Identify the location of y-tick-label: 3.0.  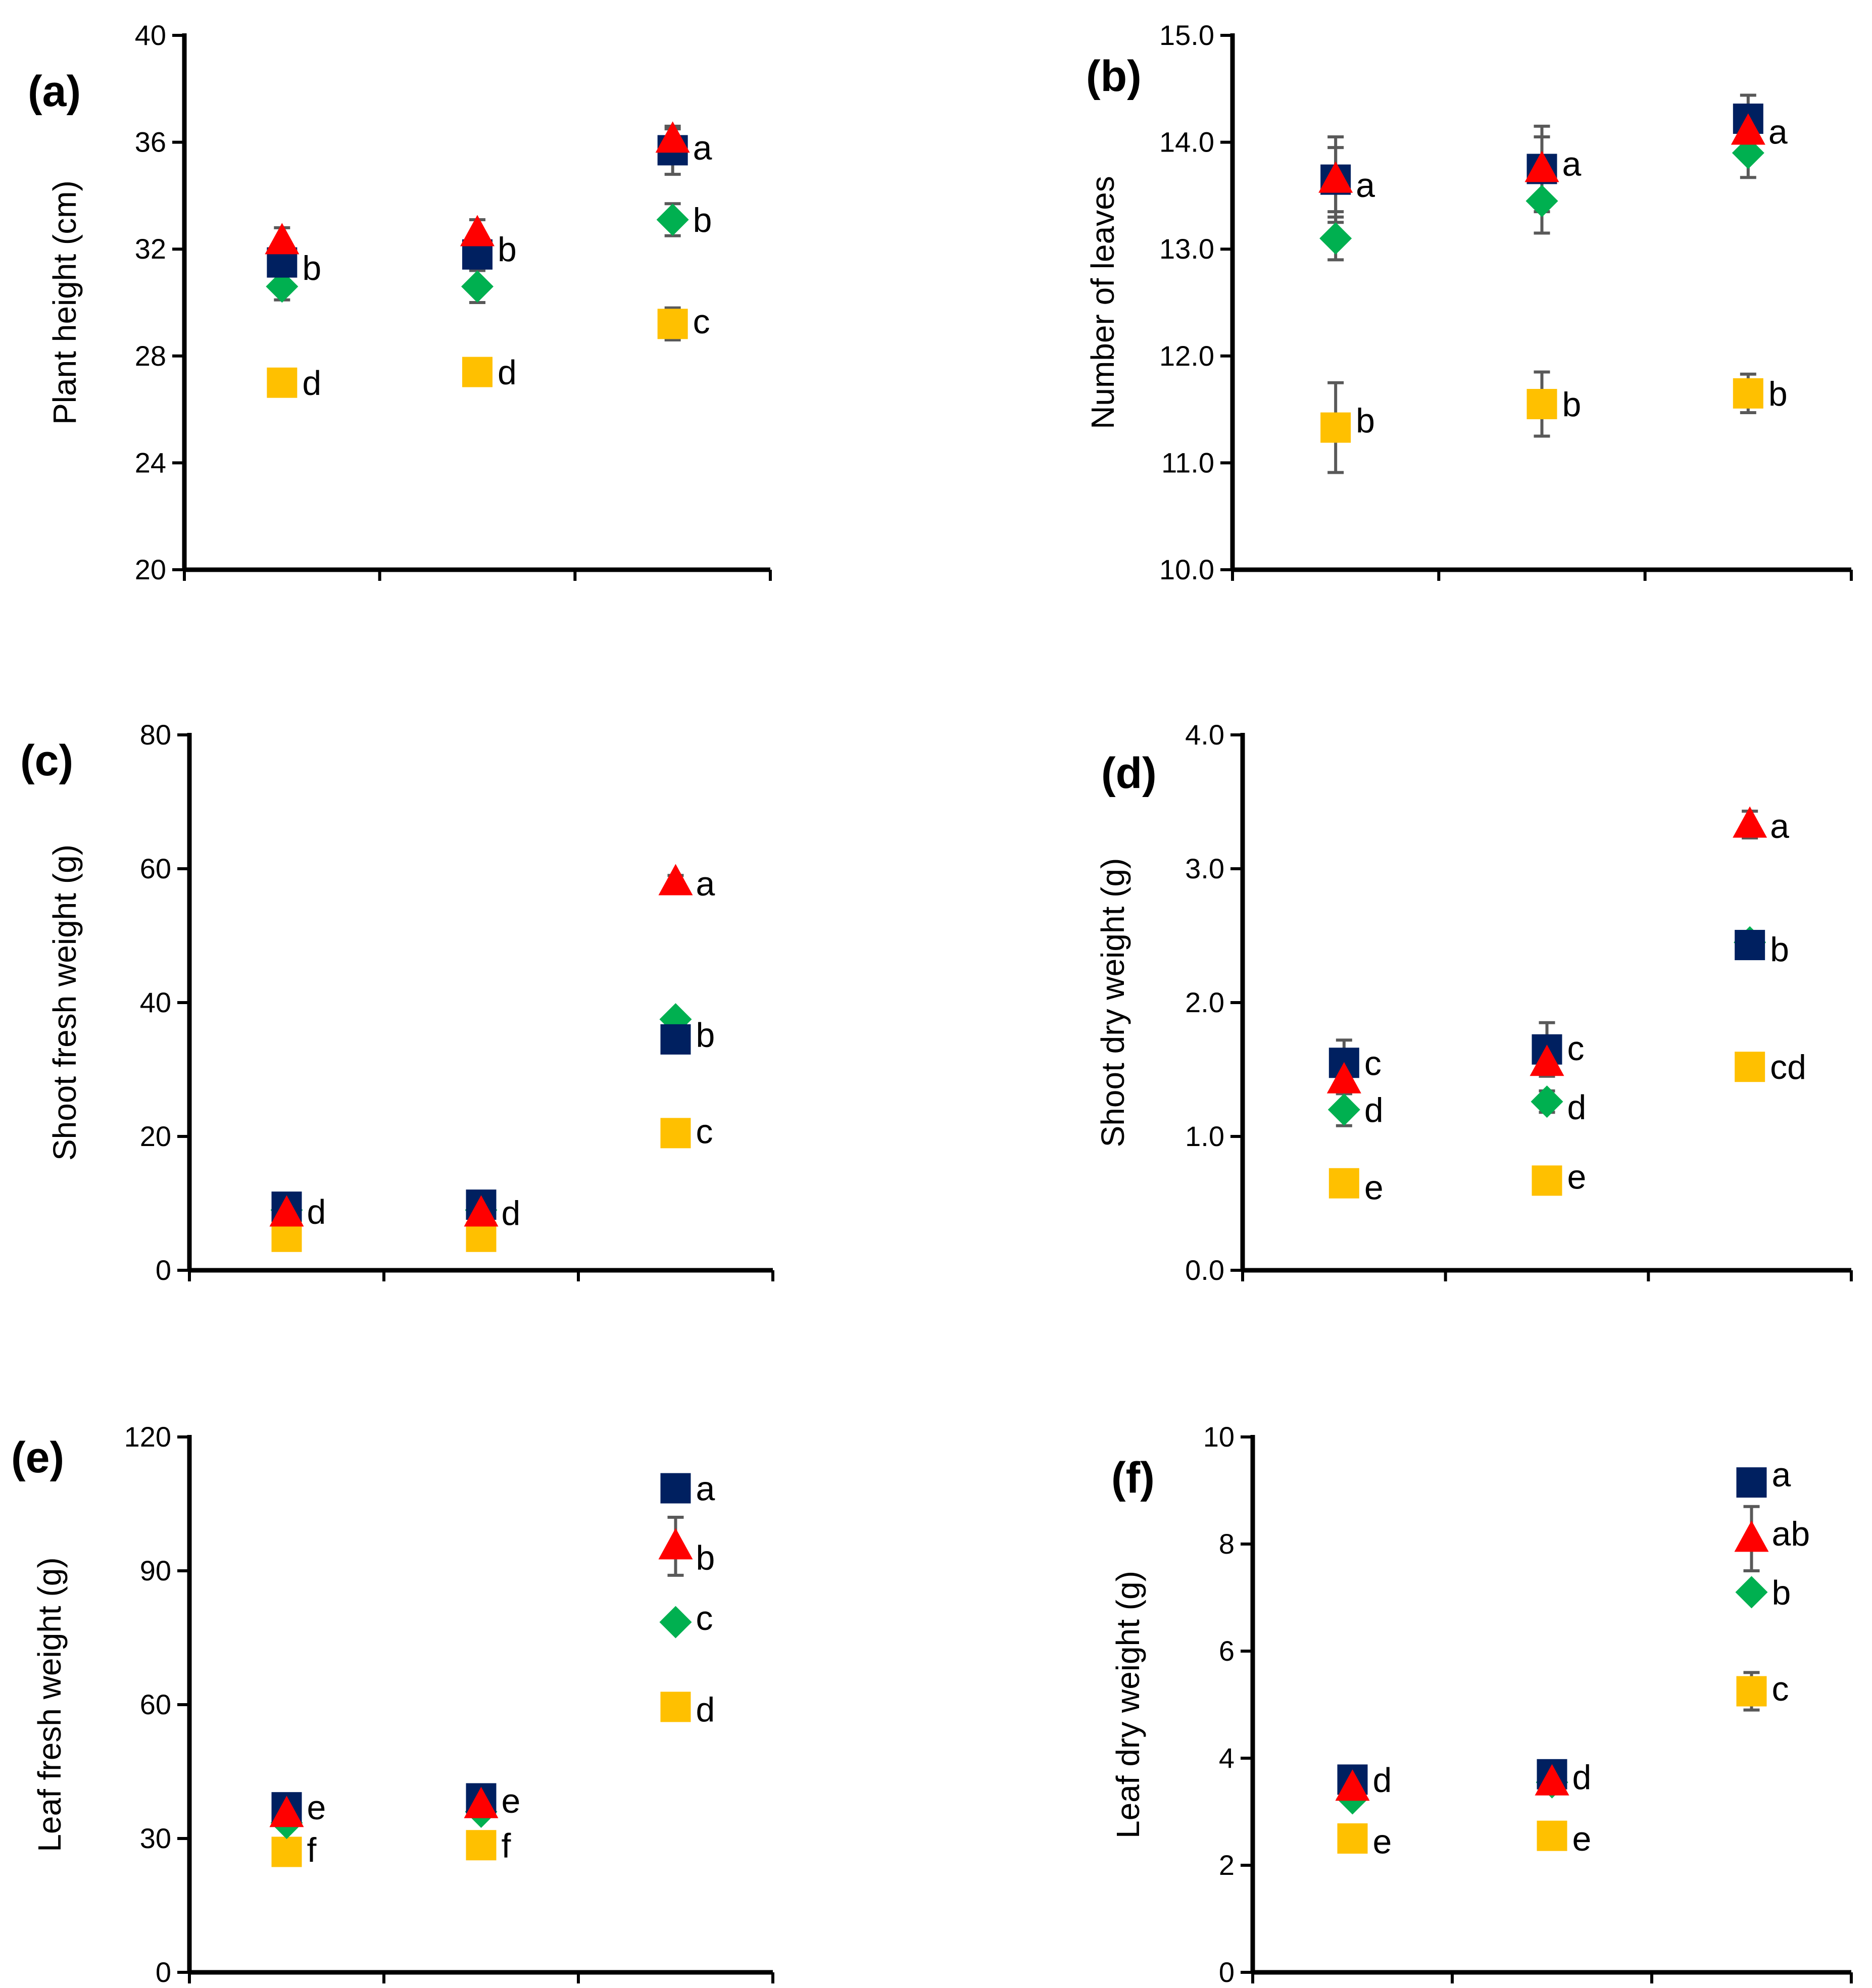
(1205, 869).